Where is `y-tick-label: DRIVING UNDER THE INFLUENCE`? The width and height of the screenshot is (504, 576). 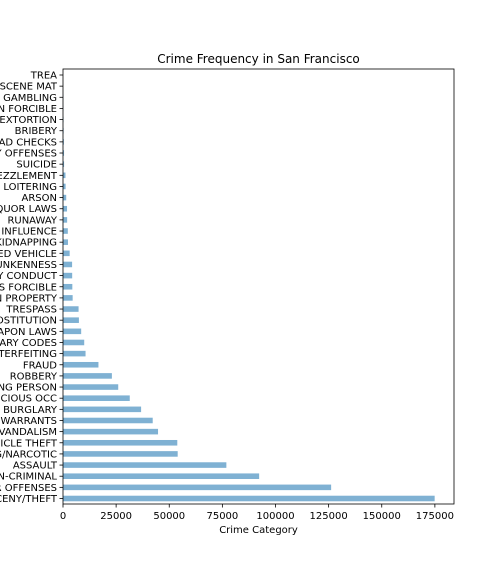 y-tick-label: DRIVING UNDER THE INFLUENCE is located at coordinates (28, 232).